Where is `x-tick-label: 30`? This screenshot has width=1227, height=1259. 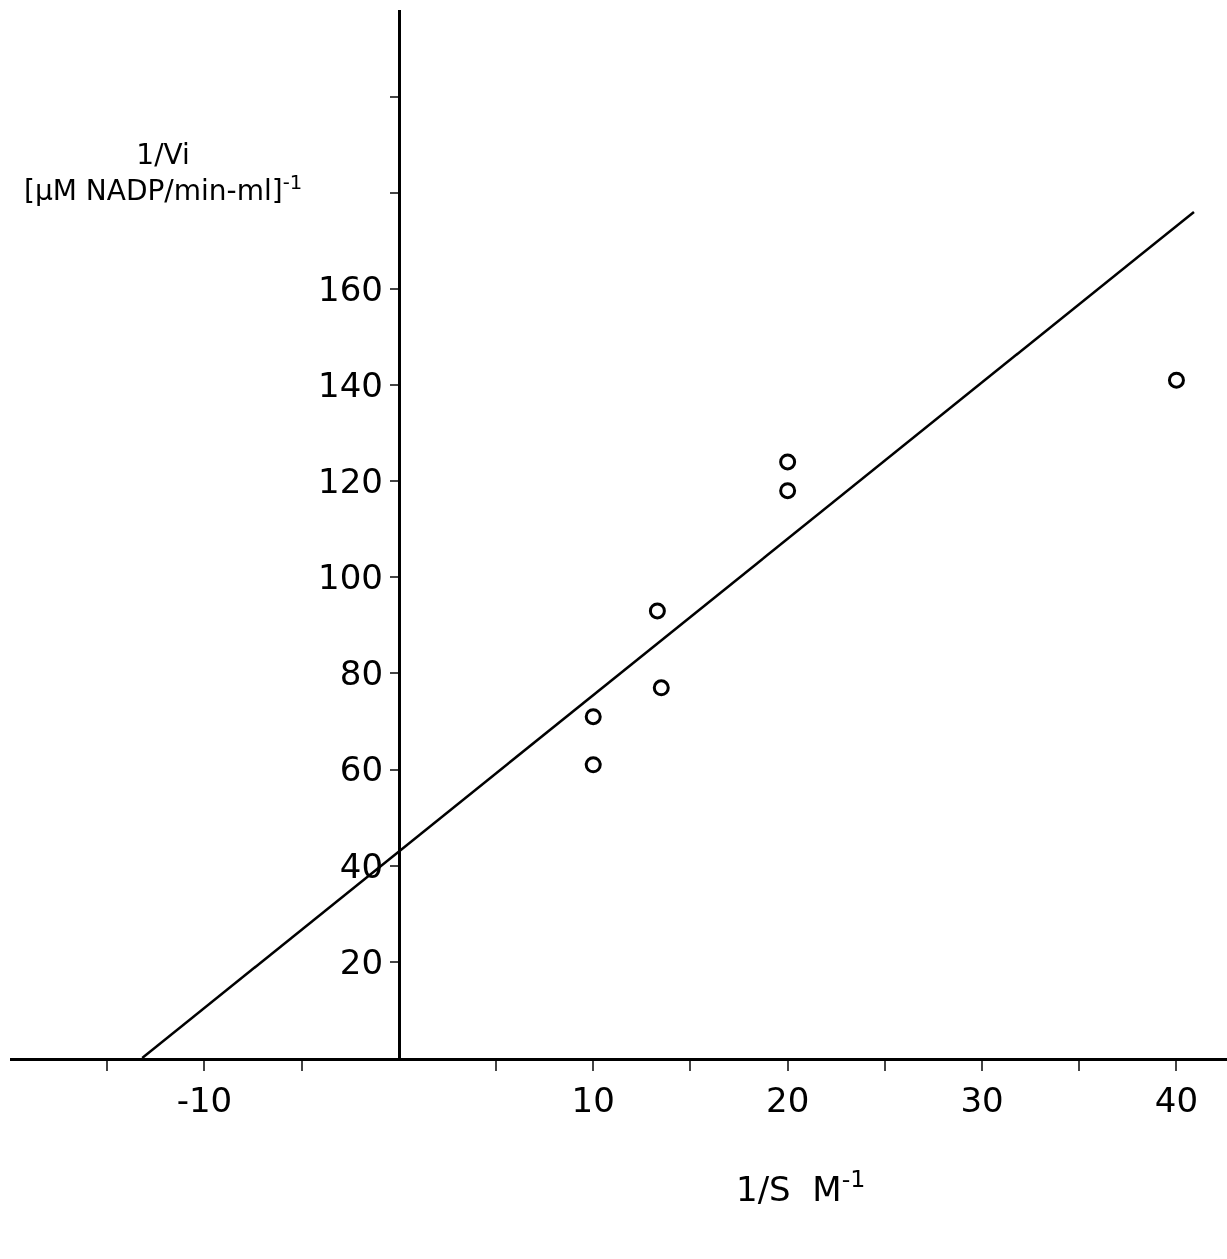
x-tick-label: 30 is located at coordinates (982, 1099).